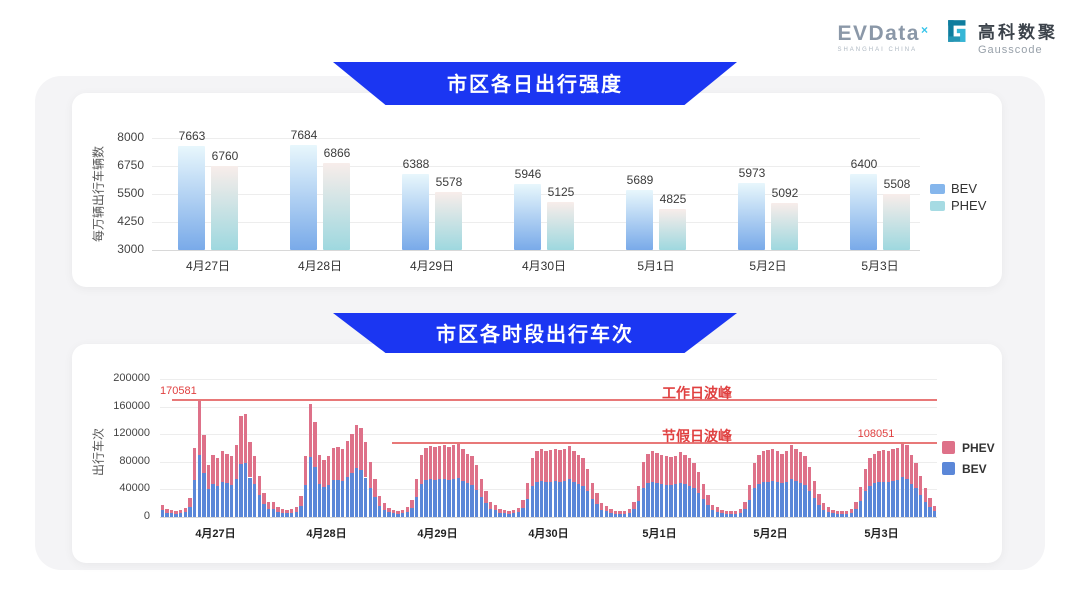 The height and width of the screenshot is (608, 1080). What do you see at coordinates (535, 333) in the screenshot?
I see `chart2-title-banner: 市区各时段出行车次` at bounding box center [535, 333].